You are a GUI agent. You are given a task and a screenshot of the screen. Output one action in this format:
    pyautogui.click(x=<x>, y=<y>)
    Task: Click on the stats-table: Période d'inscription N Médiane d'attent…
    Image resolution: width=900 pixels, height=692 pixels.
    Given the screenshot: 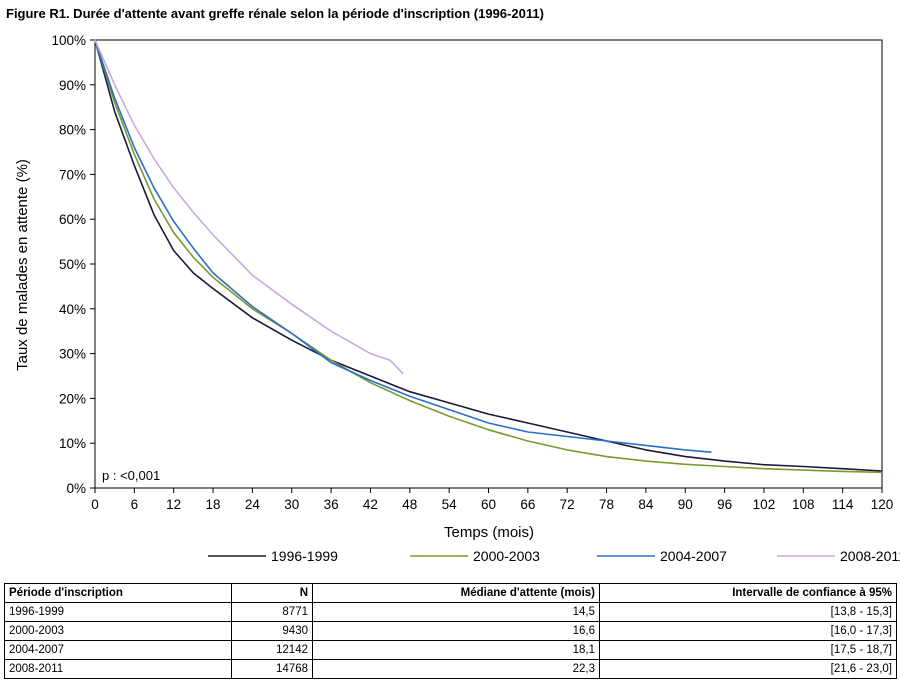 What is the action you would take?
    pyautogui.click(x=450, y=631)
    